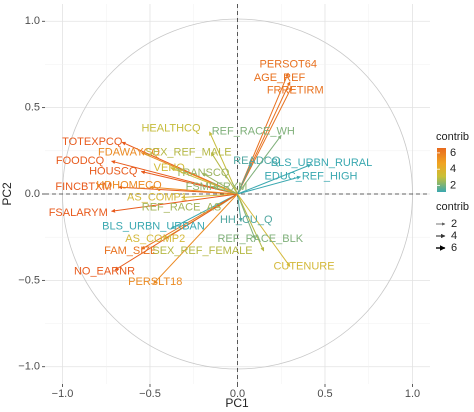 The height and width of the screenshot is (412, 474). What do you see at coordinates (321, 163) in the screenshot?
I see `variable-label: BLS_URBN_RURAL` at bounding box center [321, 163].